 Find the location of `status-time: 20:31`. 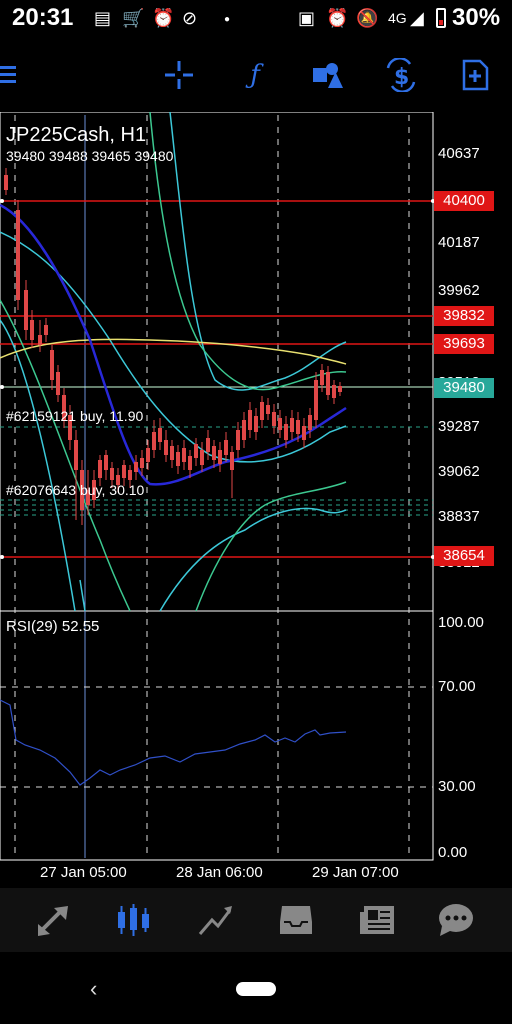

status-time: 20:31 is located at coordinates (43, 17).